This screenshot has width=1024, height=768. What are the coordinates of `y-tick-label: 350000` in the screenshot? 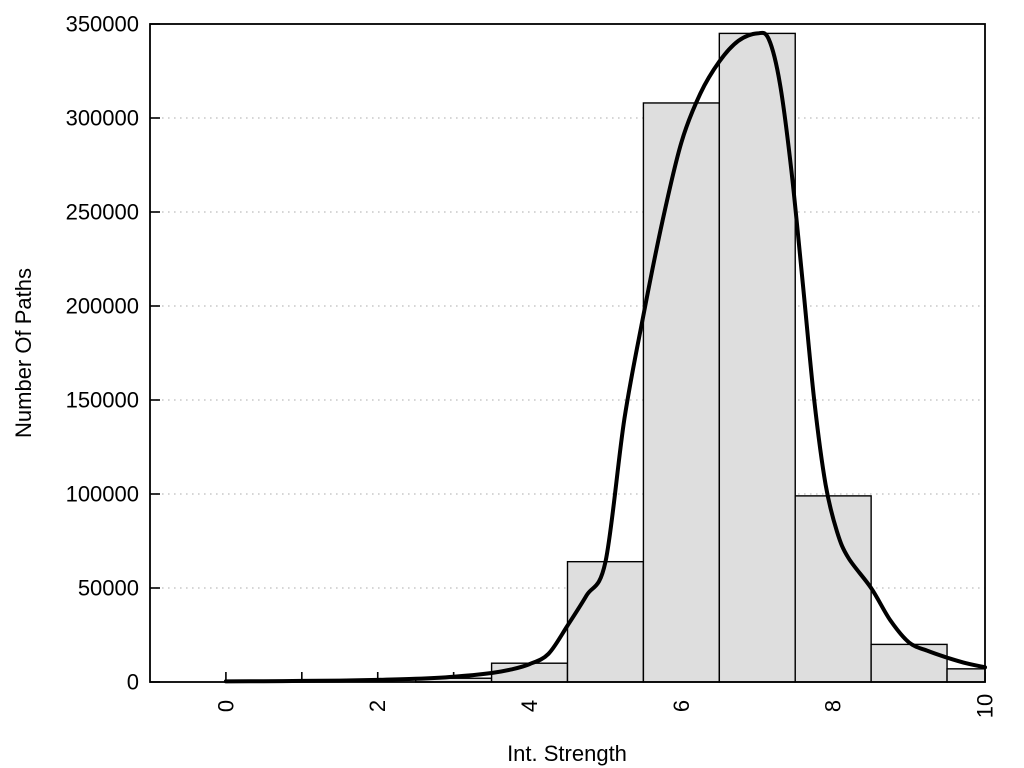 It's located at (102, 24).